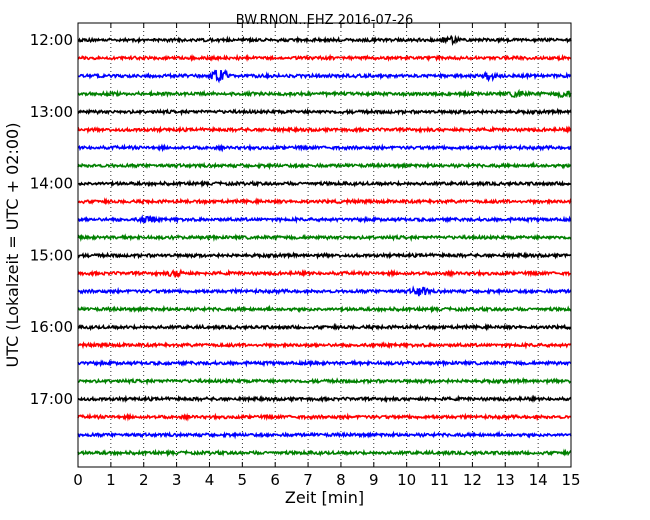 This screenshot has width=650, height=520. What do you see at coordinates (51, 184) in the screenshot?
I see `y-tick-label: 14:00` at bounding box center [51, 184].